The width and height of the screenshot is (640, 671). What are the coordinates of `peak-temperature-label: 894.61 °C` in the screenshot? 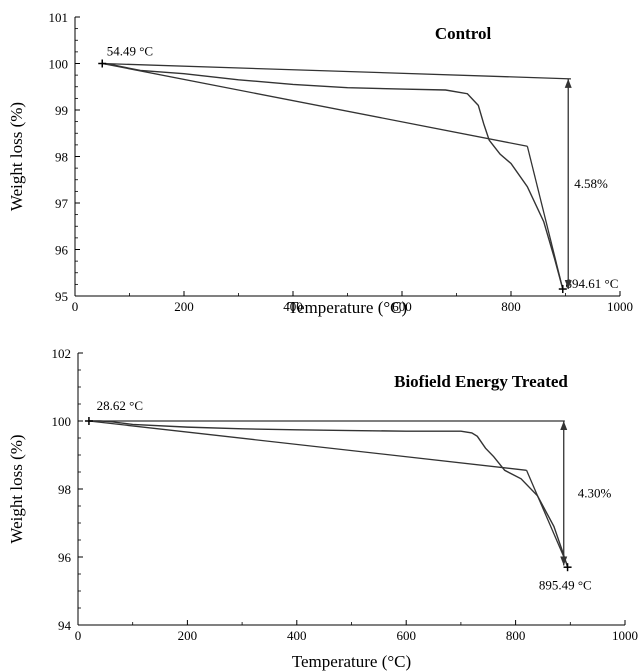 It's located at (592, 283).